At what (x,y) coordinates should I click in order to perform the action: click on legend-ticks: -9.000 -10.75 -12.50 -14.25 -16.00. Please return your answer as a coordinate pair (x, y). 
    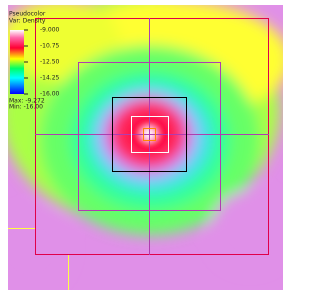
    Looking at the image, I should click on (42, 62).